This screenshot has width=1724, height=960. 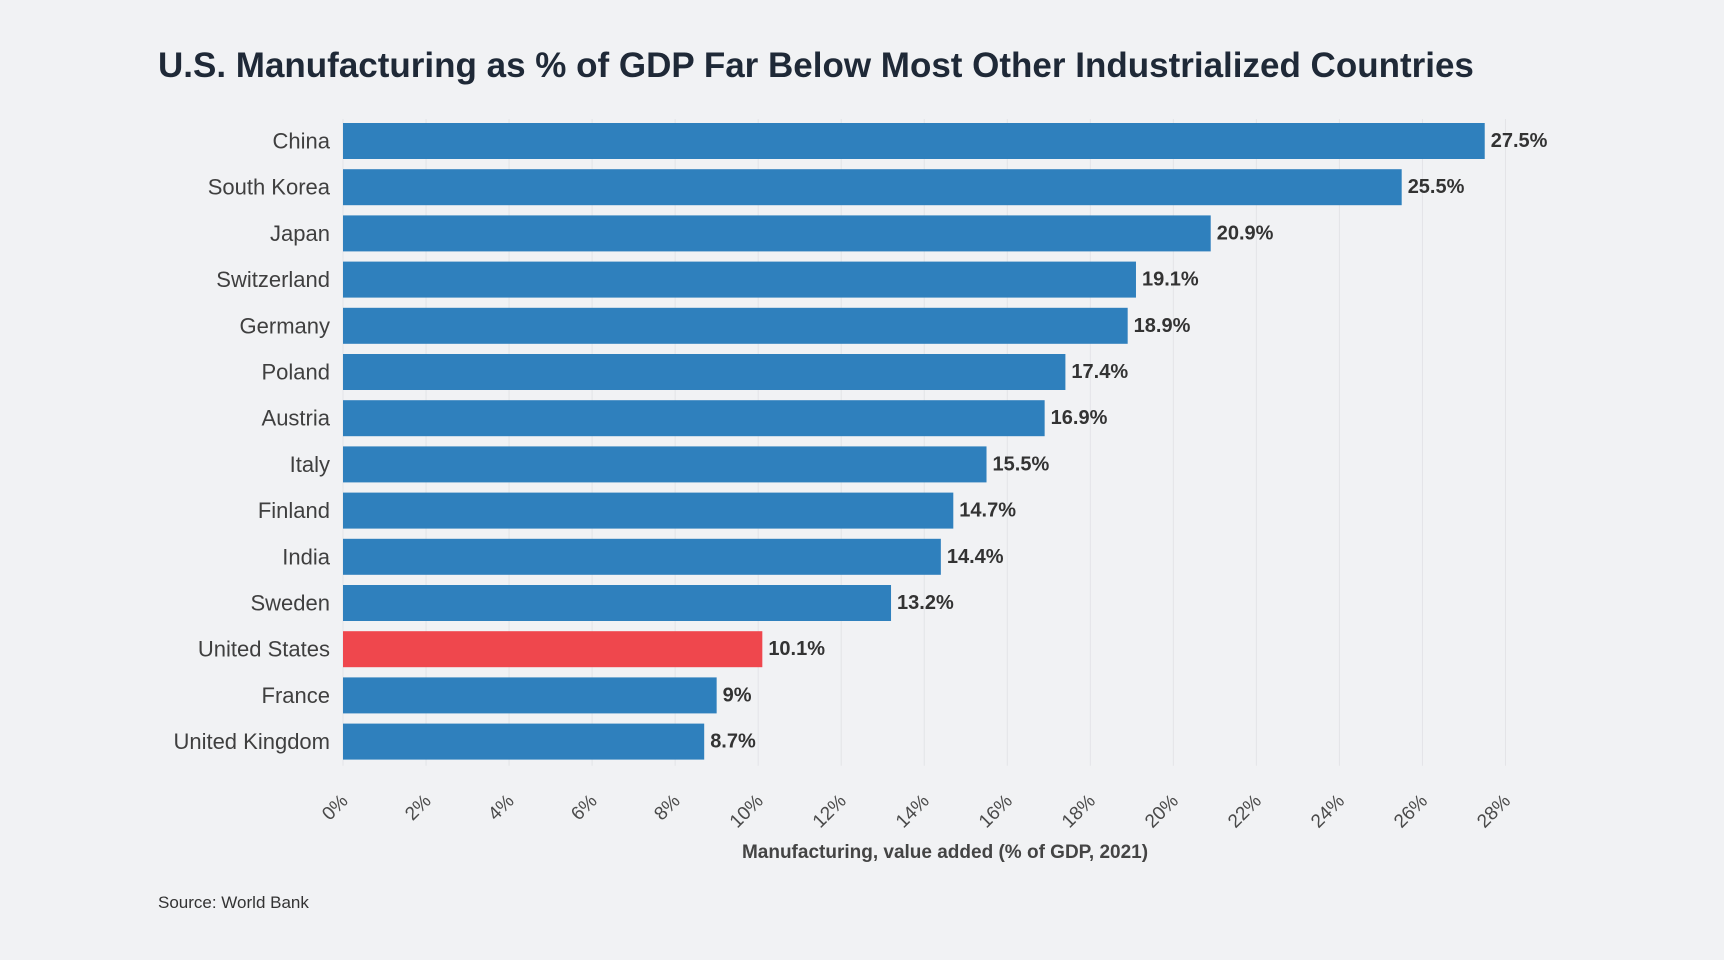 What do you see at coordinates (1162, 326) in the screenshot?
I see `data-label: 18.9%` at bounding box center [1162, 326].